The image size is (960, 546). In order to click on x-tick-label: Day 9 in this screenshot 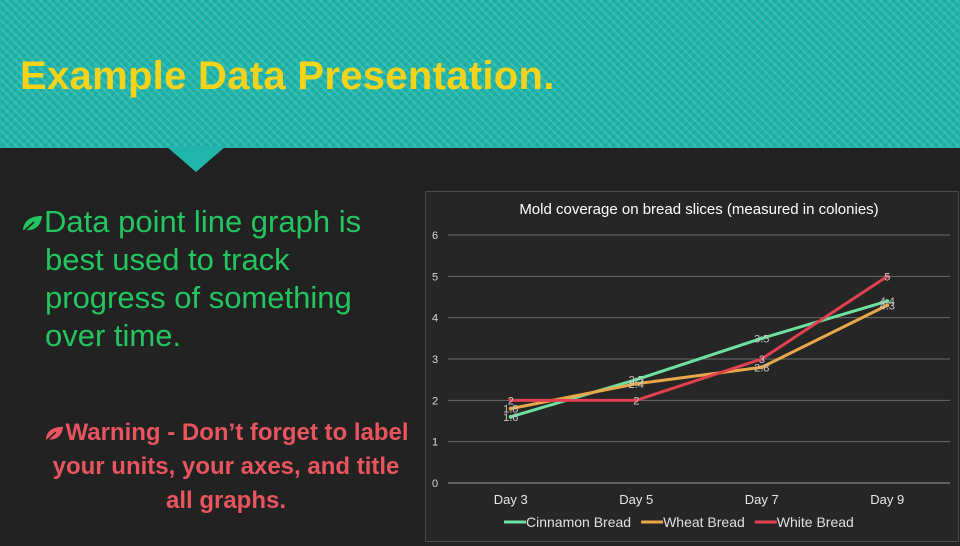, I will do `click(887, 499)`.